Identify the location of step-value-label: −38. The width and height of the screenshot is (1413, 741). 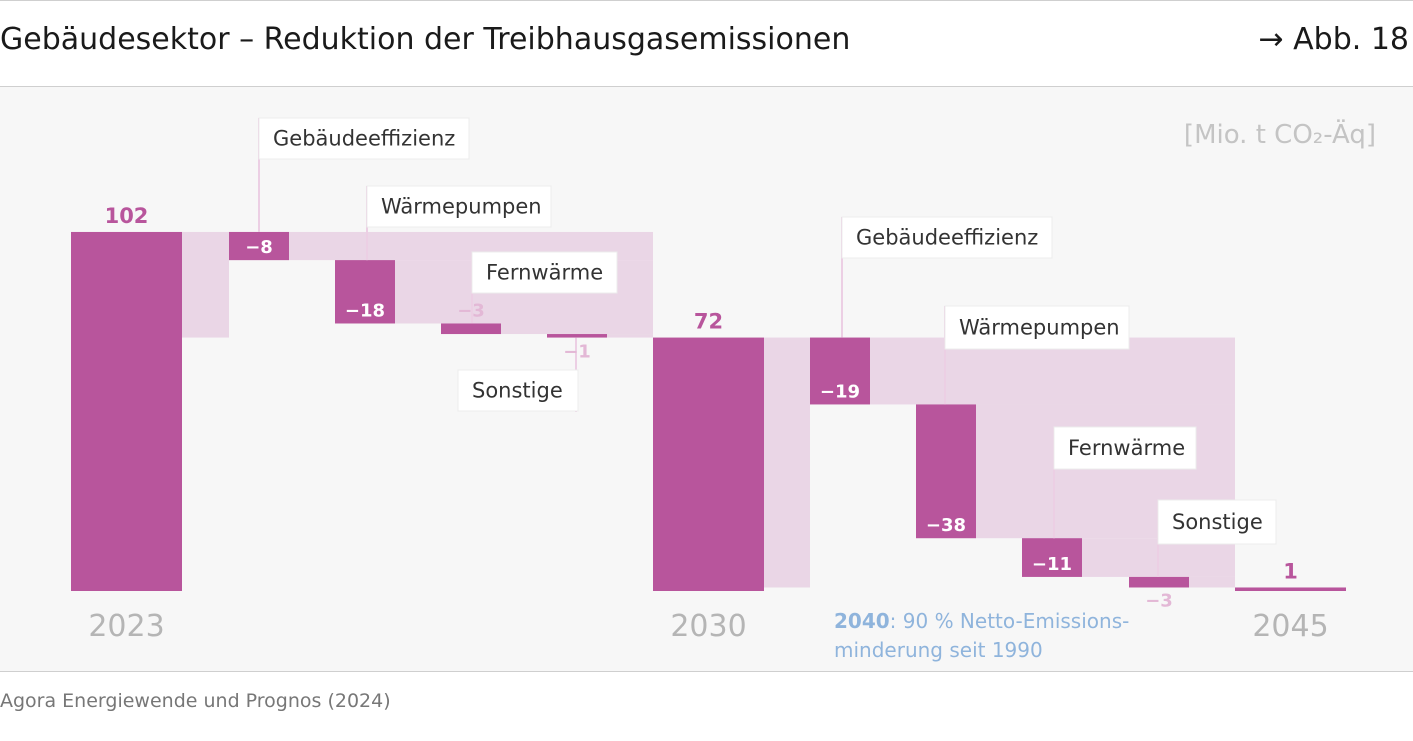
(946, 525).